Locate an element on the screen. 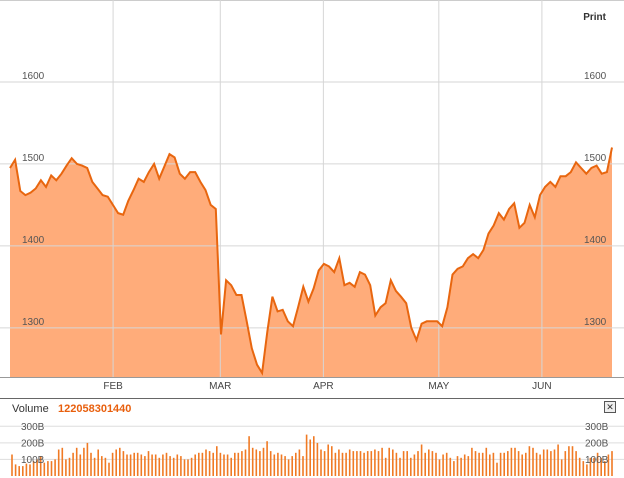  y-tick-label-left: 1300 is located at coordinates (33, 322).